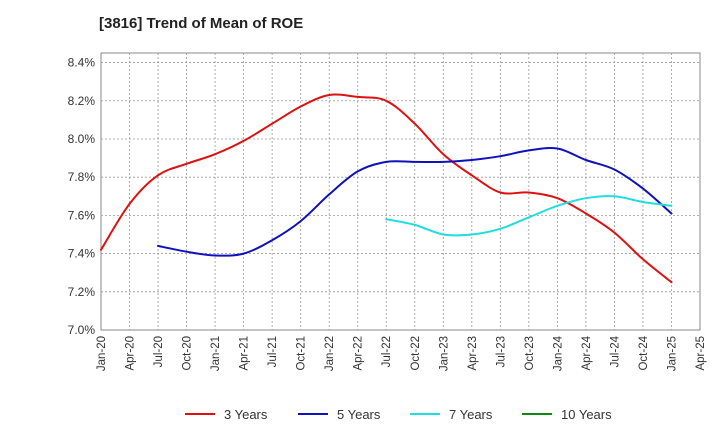 This screenshot has height=440, width=720. Describe the element at coordinates (444, 353) in the screenshot. I see `x-tick-label: Jan-23` at that location.